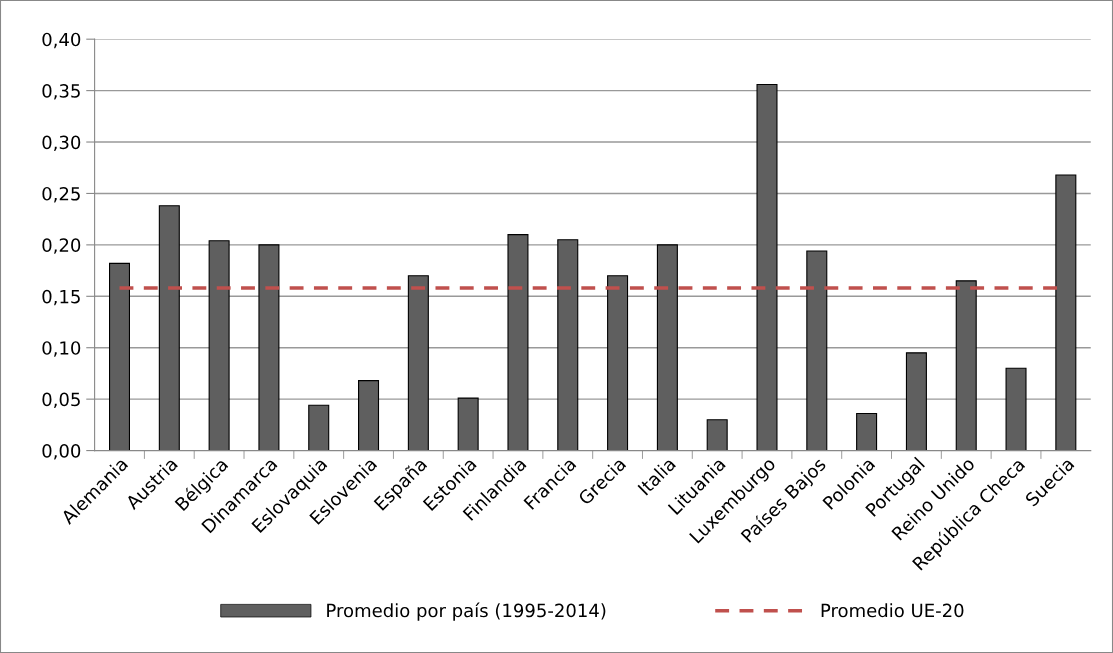  What do you see at coordinates (61, 297) in the screenshot?
I see `y-tick-label: 0,15` at bounding box center [61, 297].